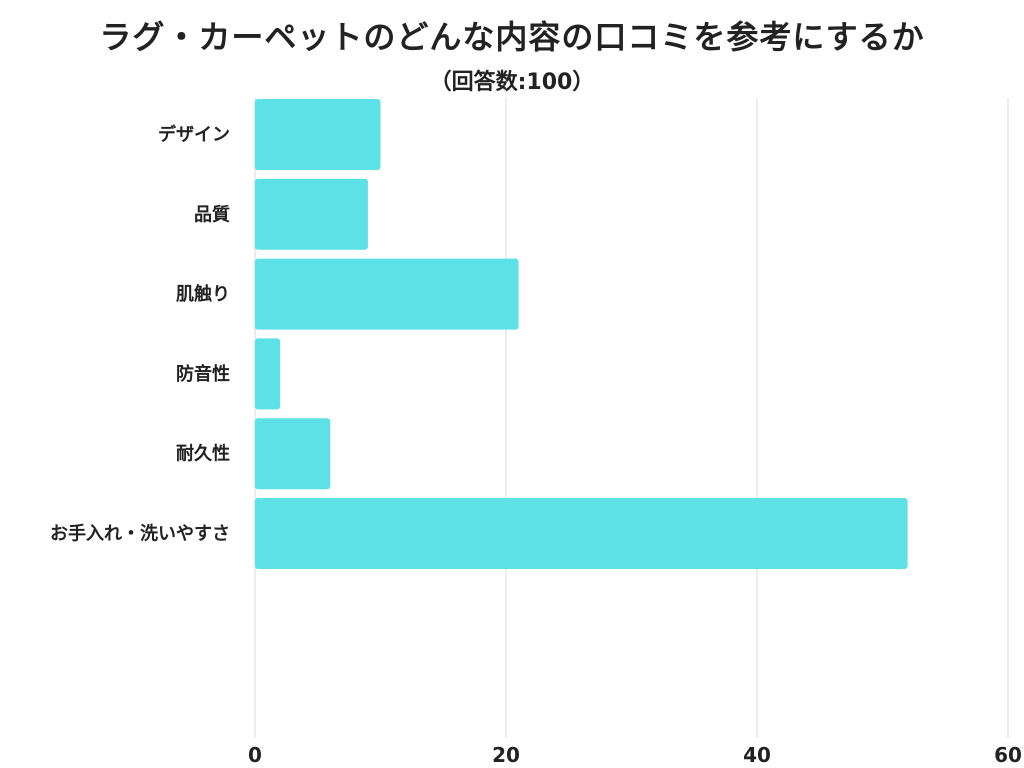  Describe the element at coordinates (203, 374) in the screenshot. I see `category-label: 防音性` at that location.